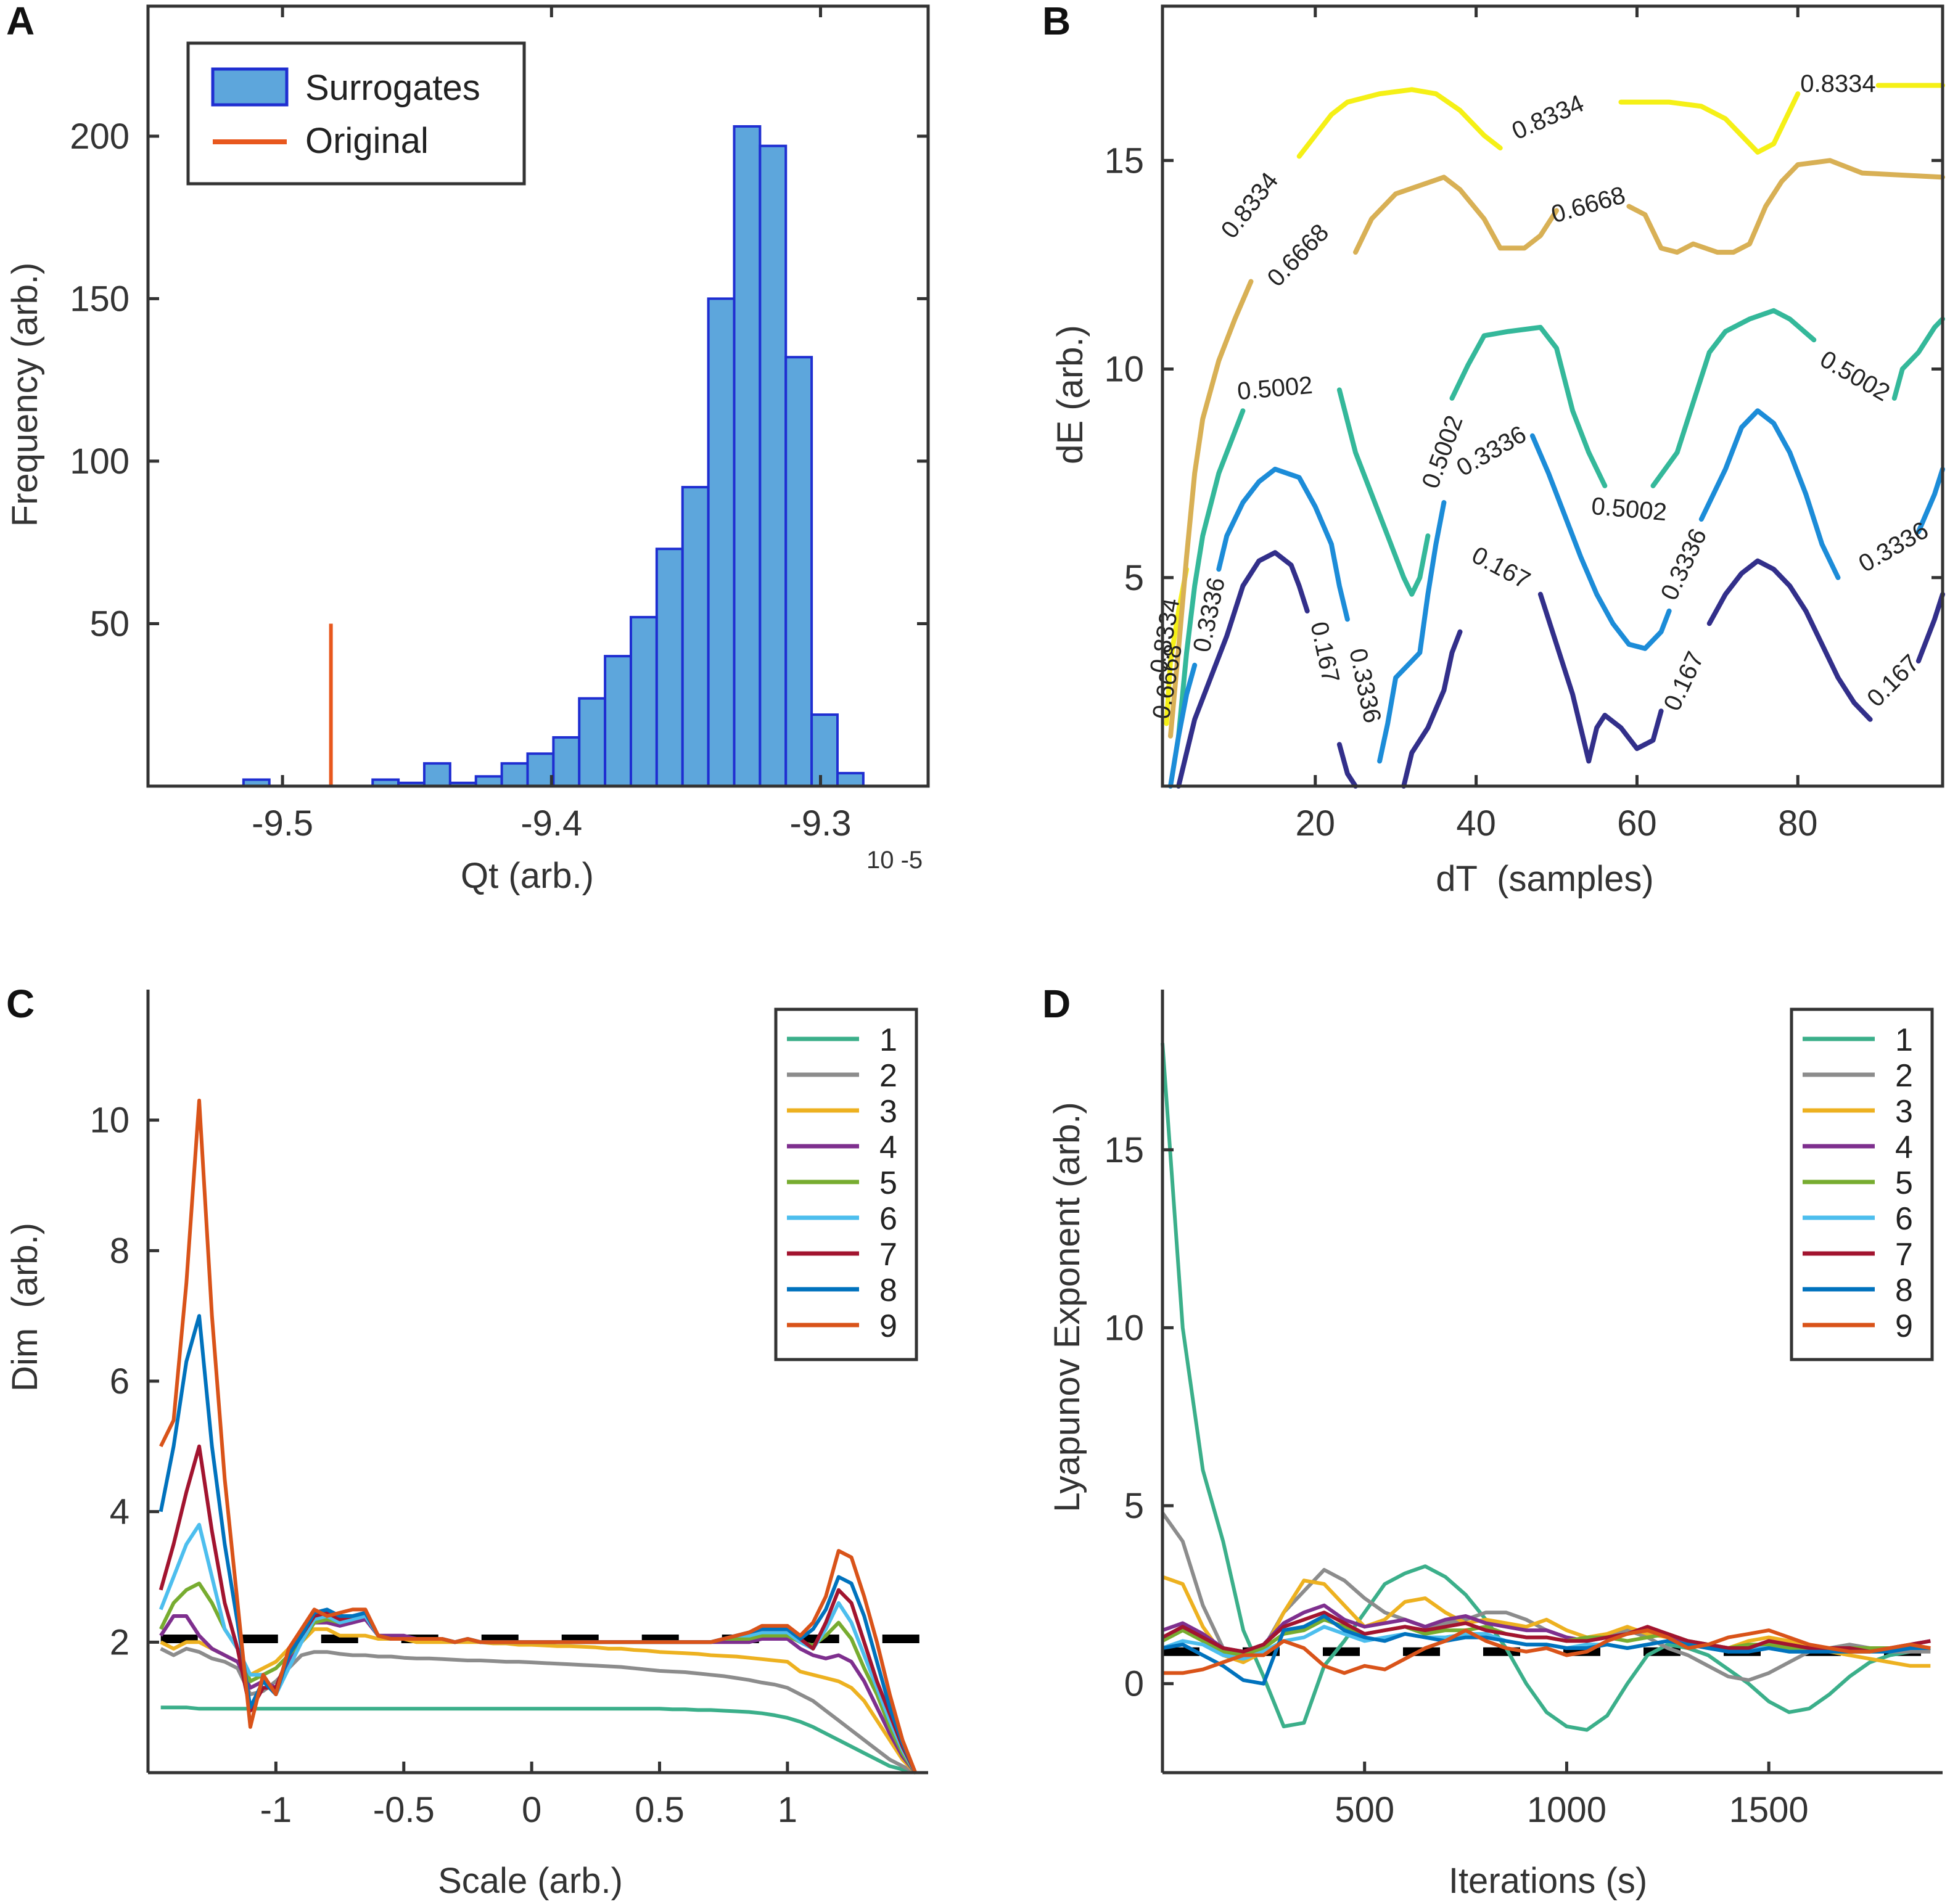  What do you see at coordinates (25, 1307) in the screenshot?
I see `panel-c-ylabel: Dim (arb.)` at bounding box center [25, 1307].